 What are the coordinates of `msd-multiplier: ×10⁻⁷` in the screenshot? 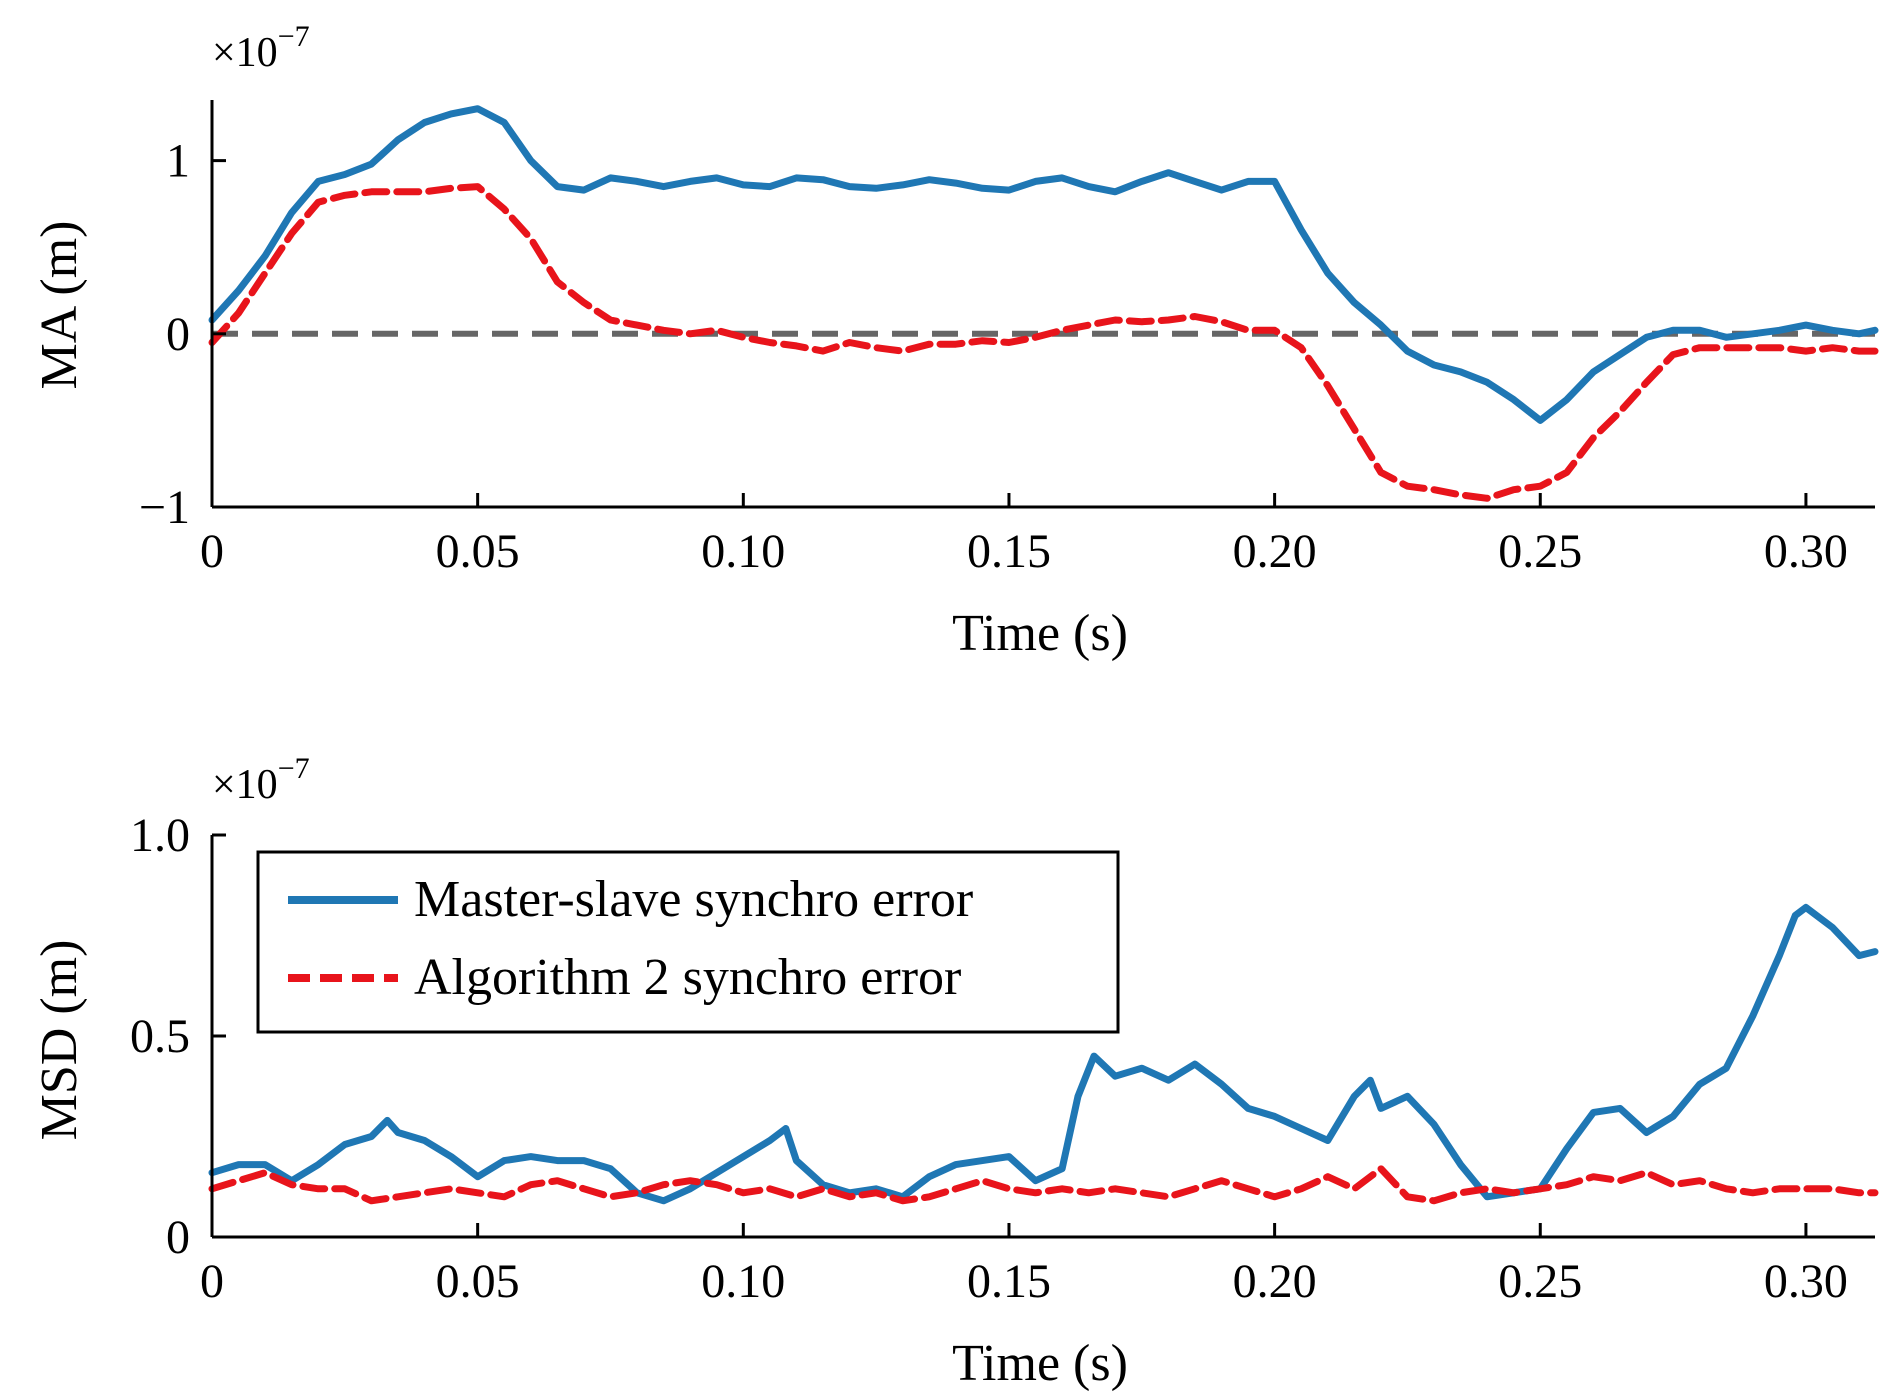 It's located at (261, 780).